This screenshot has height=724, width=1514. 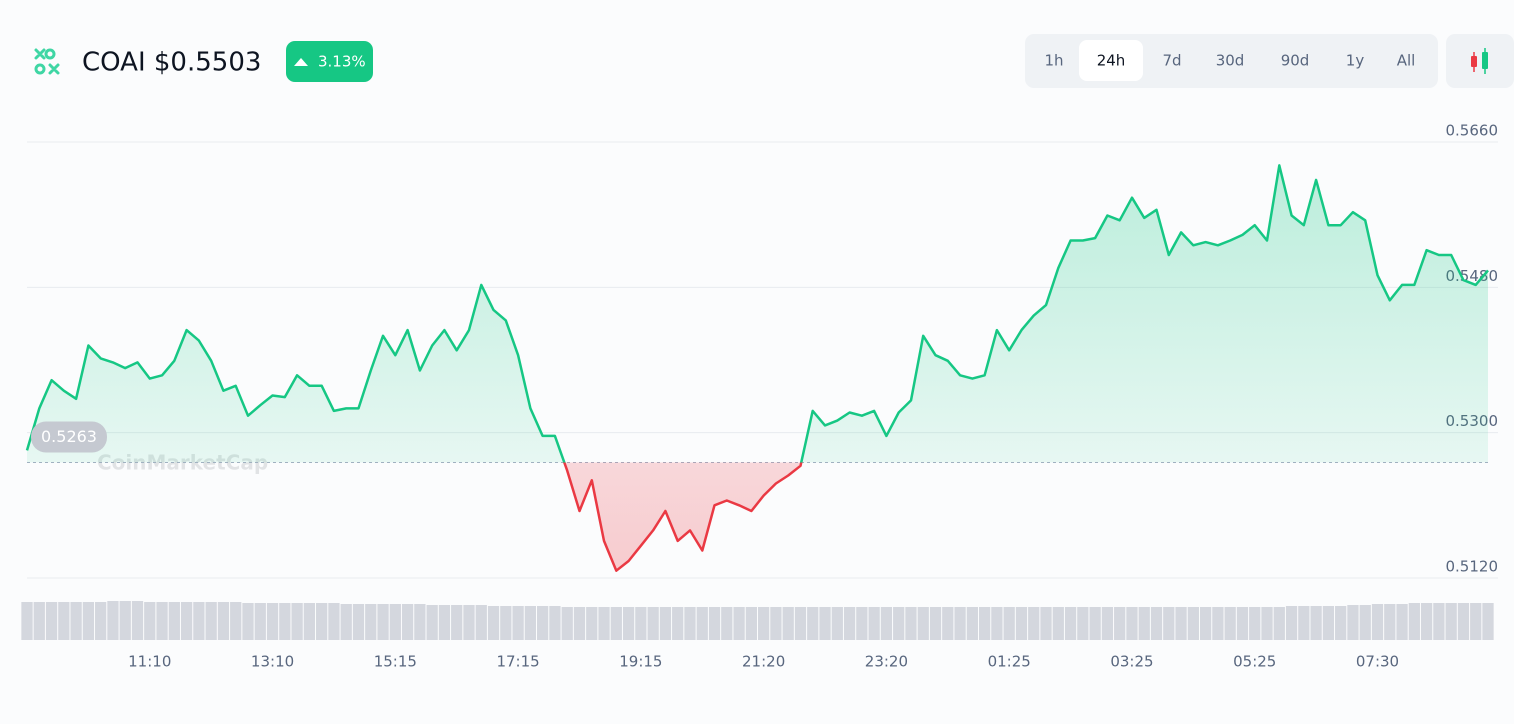 What do you see at coordinates (1355, 61) in the screenshot?
I see `timeframe-button: 1y` at bounding box center [1355, 61].